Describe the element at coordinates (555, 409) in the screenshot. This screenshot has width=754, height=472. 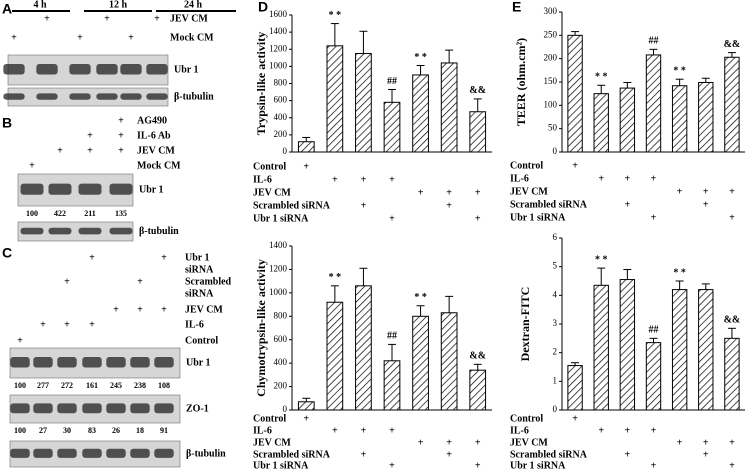
I see `y-tick-label: 0` at that location.